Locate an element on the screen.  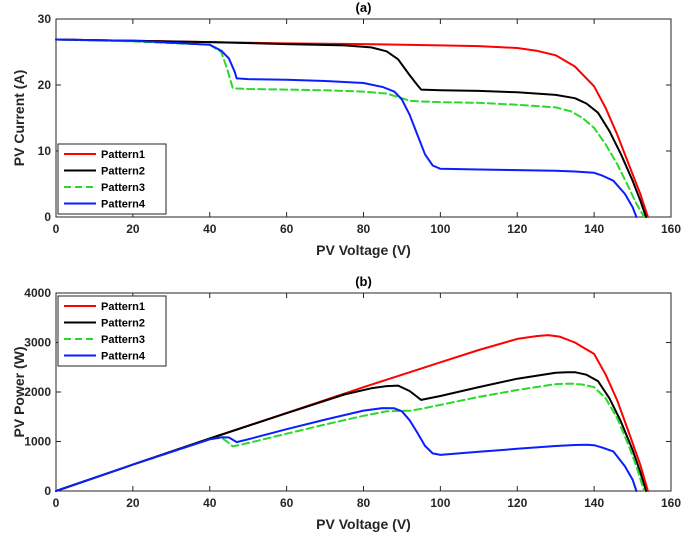
y-axis-label: PV Current (A) is located at coordinates (19, 118).